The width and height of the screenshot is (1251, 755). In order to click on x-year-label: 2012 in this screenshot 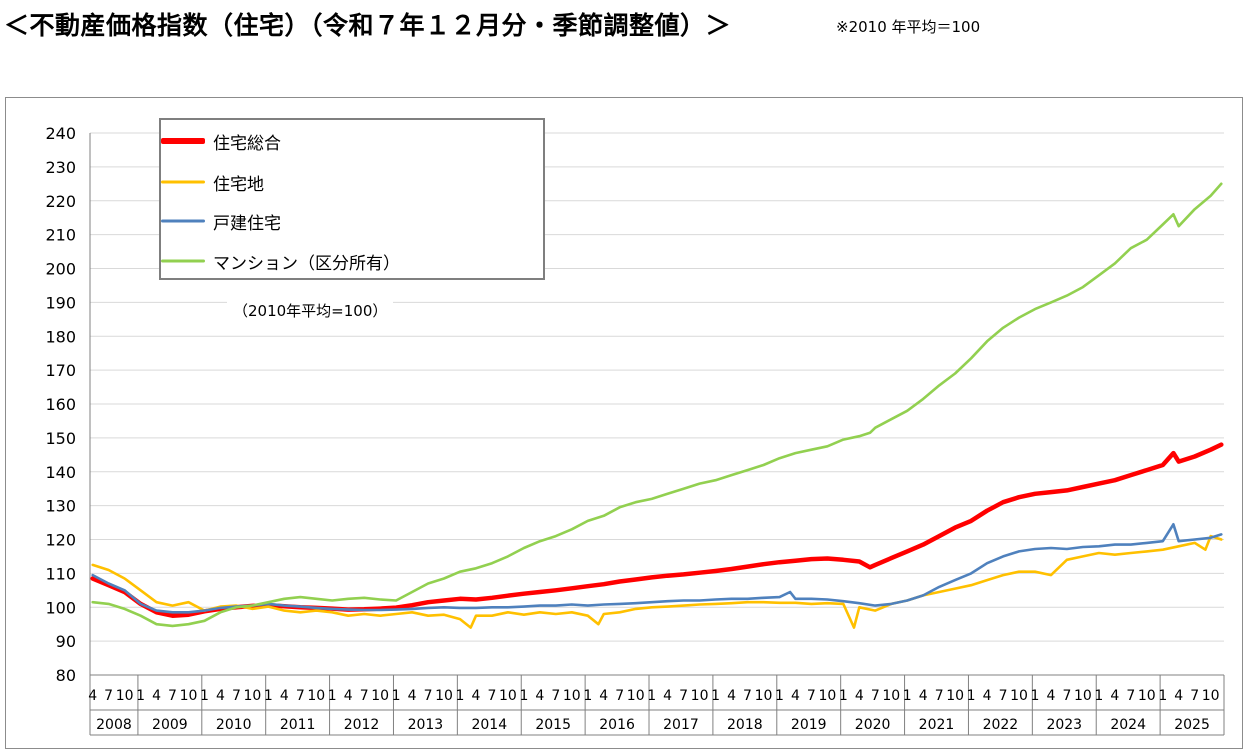, I will do `click(362, 725)`.